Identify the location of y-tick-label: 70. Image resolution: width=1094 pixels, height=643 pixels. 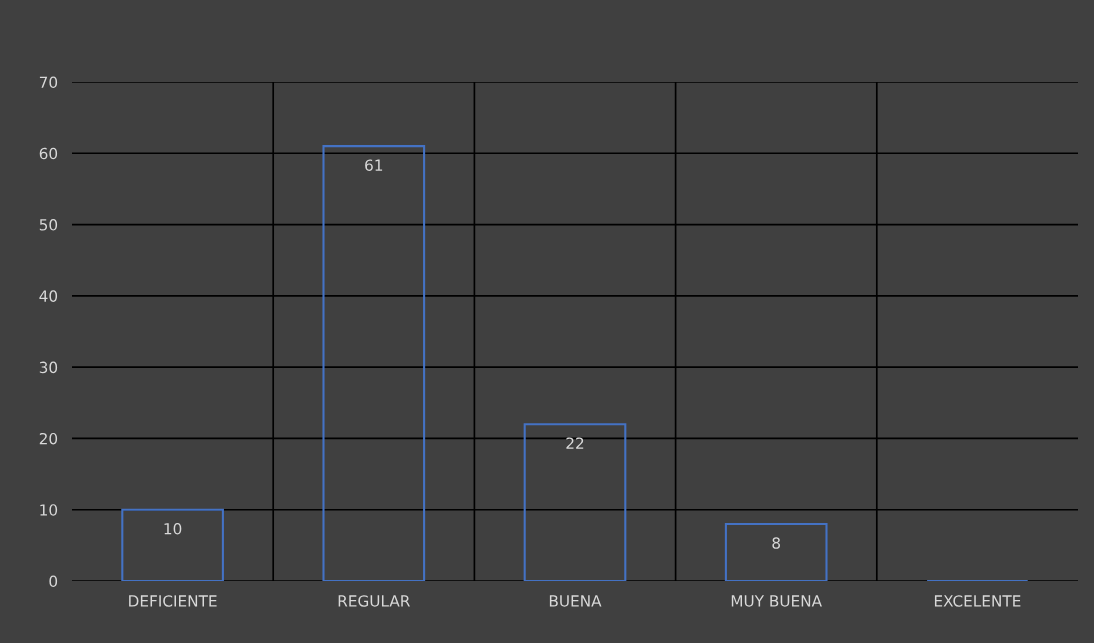
(48, 82).